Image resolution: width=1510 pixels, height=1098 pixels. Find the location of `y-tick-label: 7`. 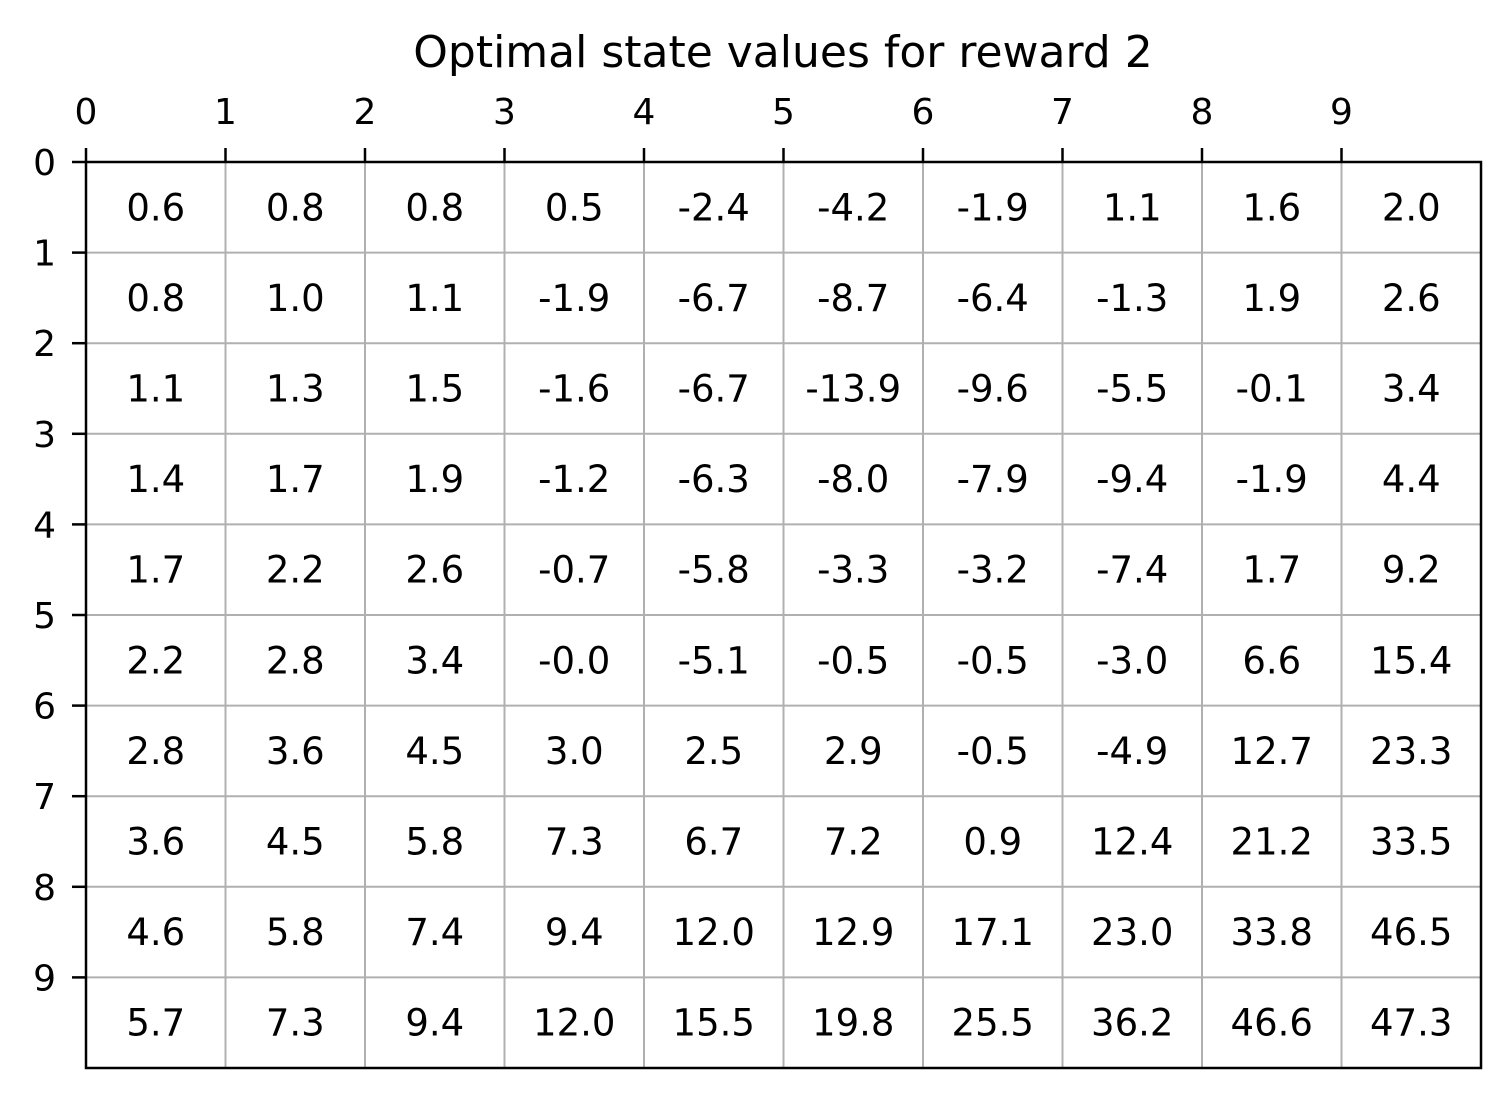

y-tick-label: 7 is located at coordinates (44, 797).